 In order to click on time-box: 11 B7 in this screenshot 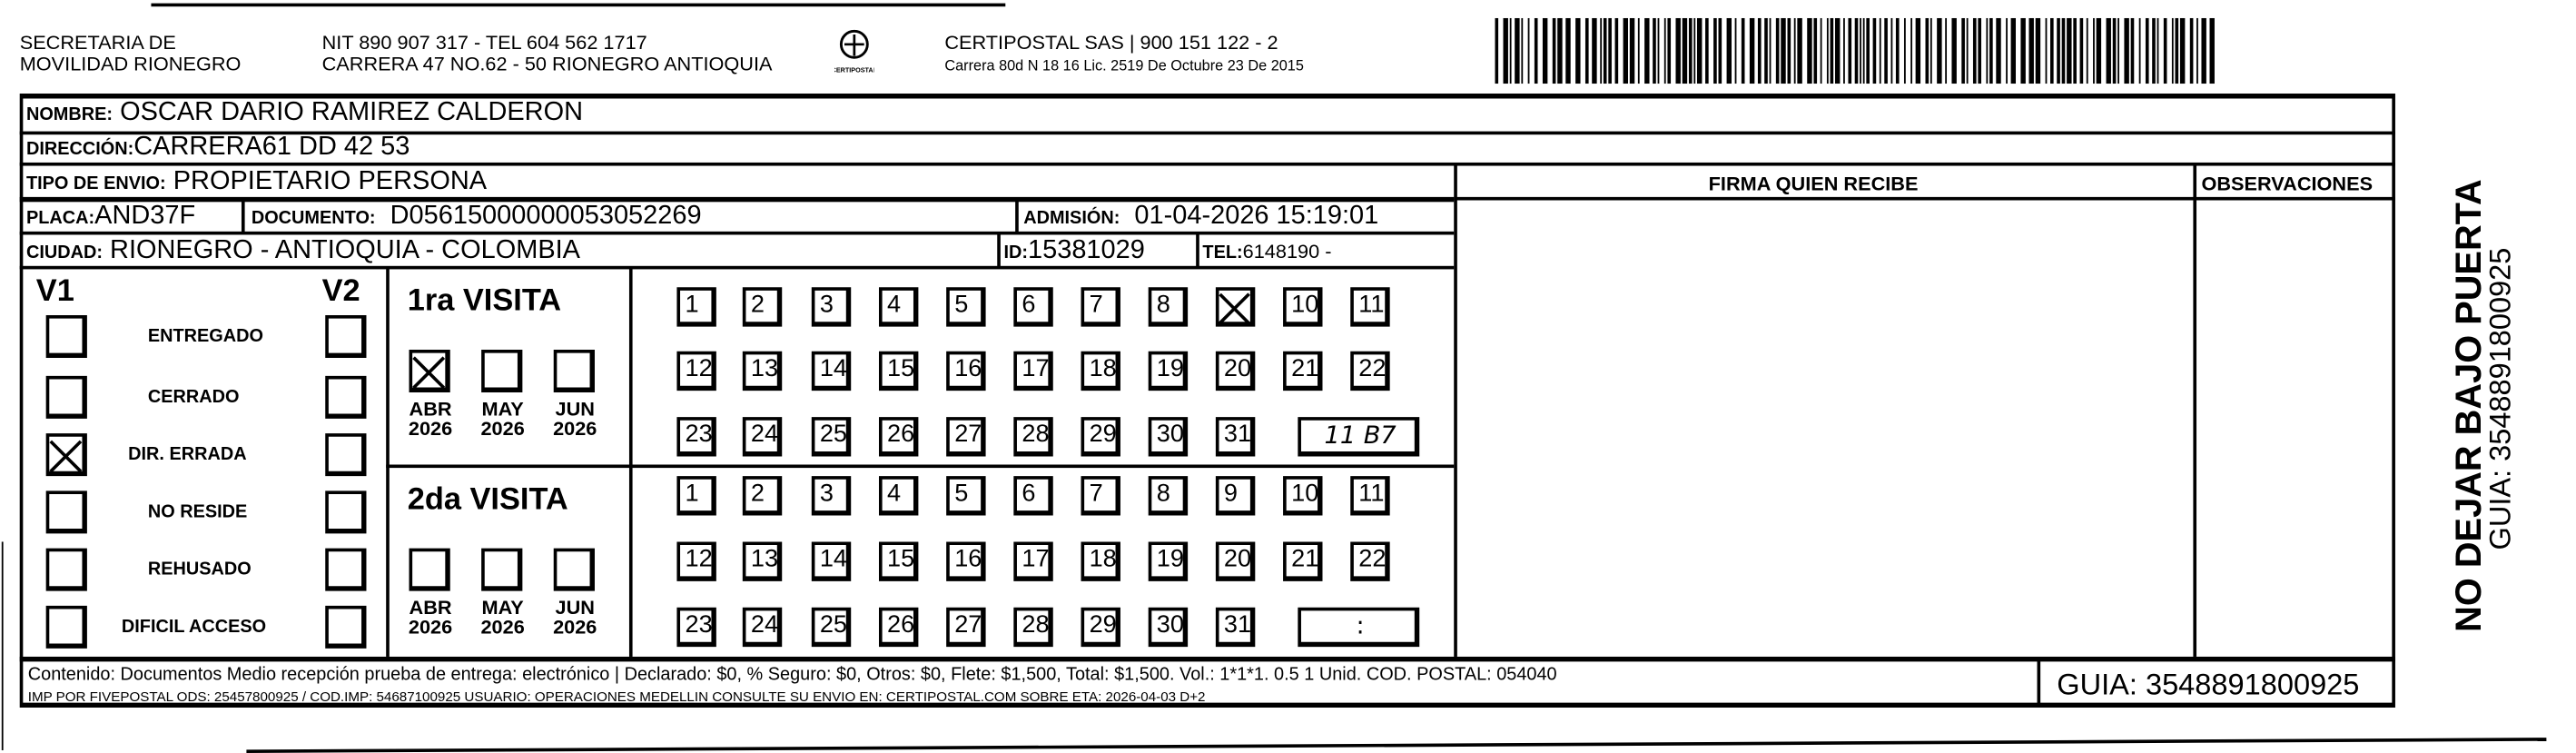, I will do `click(1359, 437)`.